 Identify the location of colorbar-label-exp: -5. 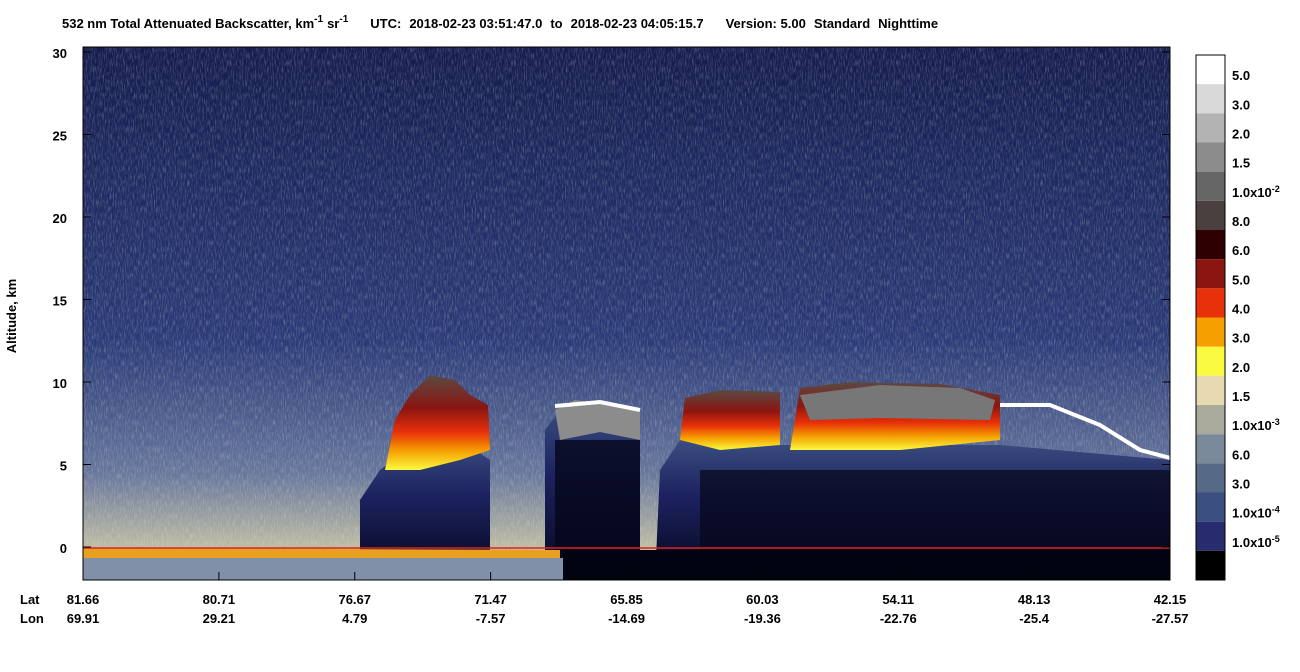
(1276, 539).